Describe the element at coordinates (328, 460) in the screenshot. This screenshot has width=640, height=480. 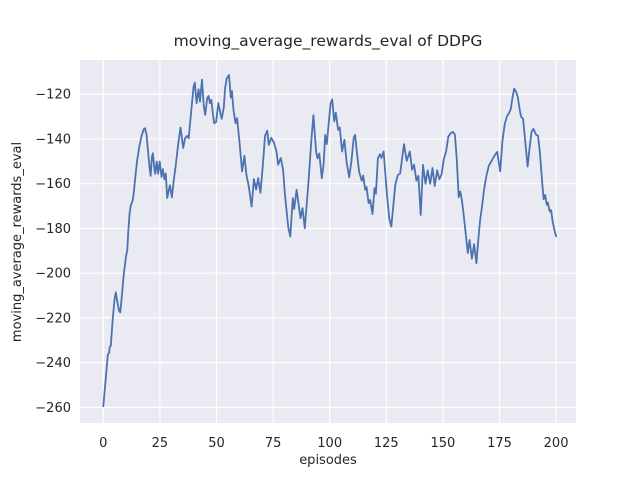
I see `x-axis-label: episodes` at that location.